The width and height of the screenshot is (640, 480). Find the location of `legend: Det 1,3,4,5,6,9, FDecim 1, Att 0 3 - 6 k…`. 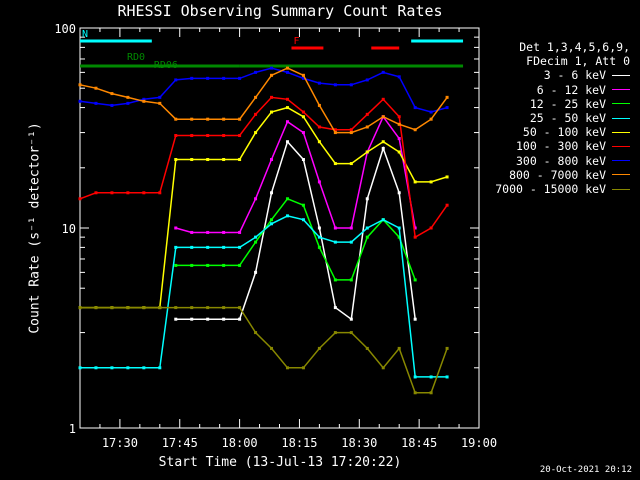

legend: Det 1,3,4,5,6,9, FDecim 1, Att 0 3 - 6 k… is located at coordinates (554, 118).